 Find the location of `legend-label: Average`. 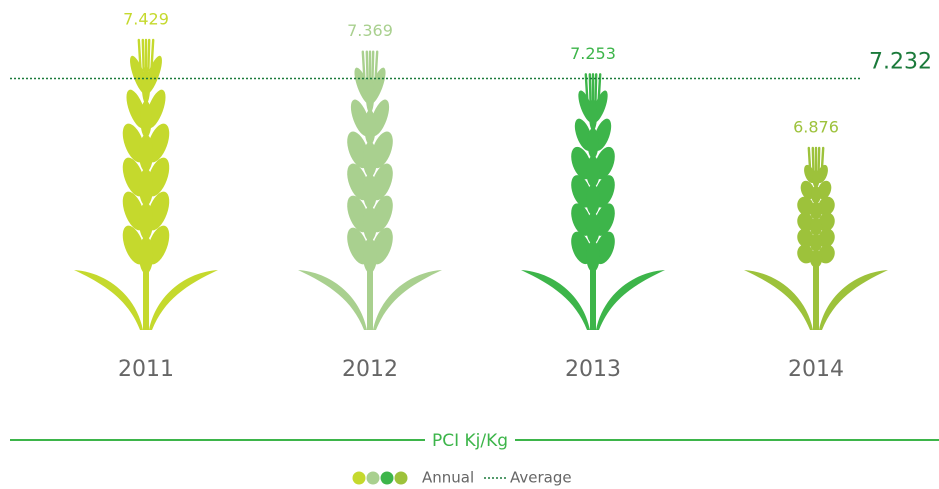

legend-label: Average is located at coordinates (541, 478).